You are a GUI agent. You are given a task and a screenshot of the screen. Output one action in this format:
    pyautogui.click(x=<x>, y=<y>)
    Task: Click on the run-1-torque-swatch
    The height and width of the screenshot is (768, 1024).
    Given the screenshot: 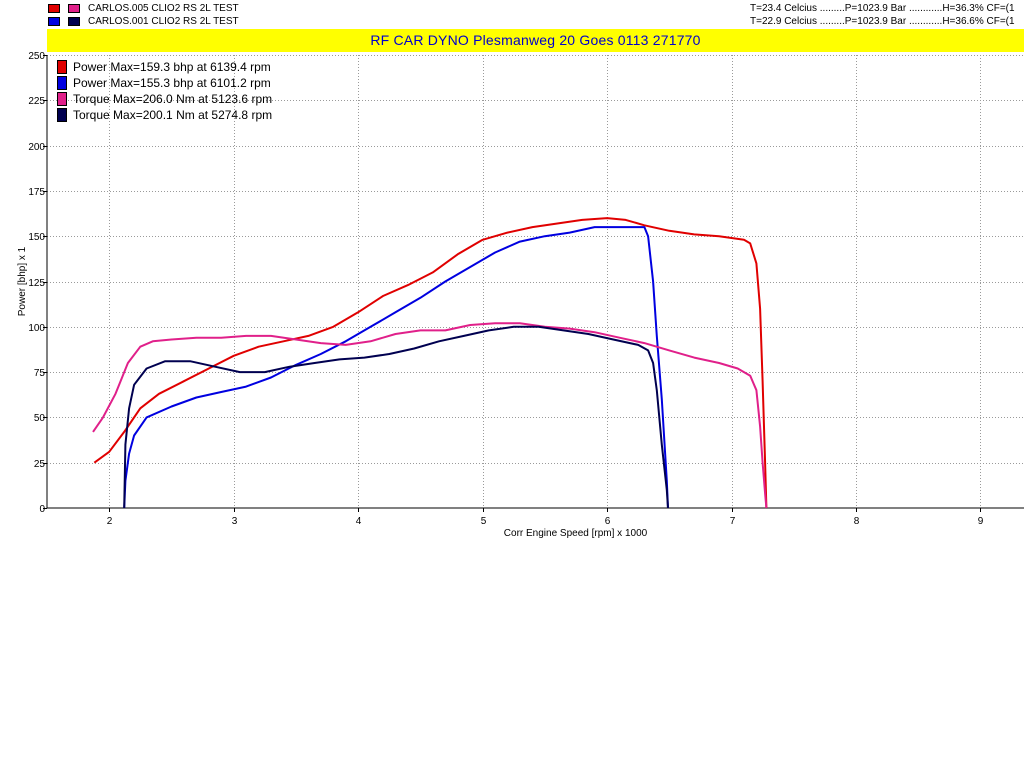 What is the action you would take?
    pyautogui.click(x=74, y=8)
    